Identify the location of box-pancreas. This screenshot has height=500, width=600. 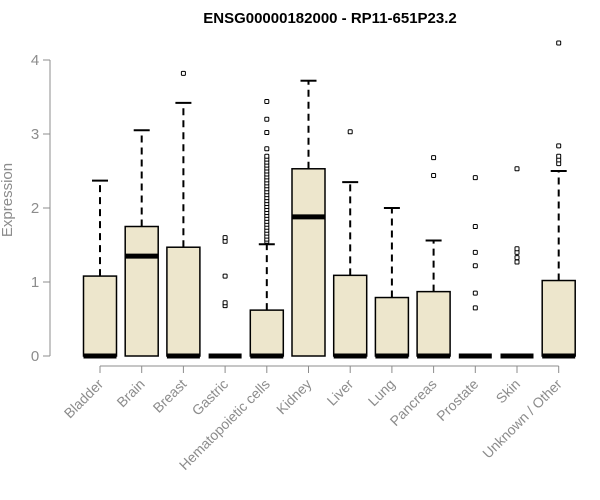
(433, 257).